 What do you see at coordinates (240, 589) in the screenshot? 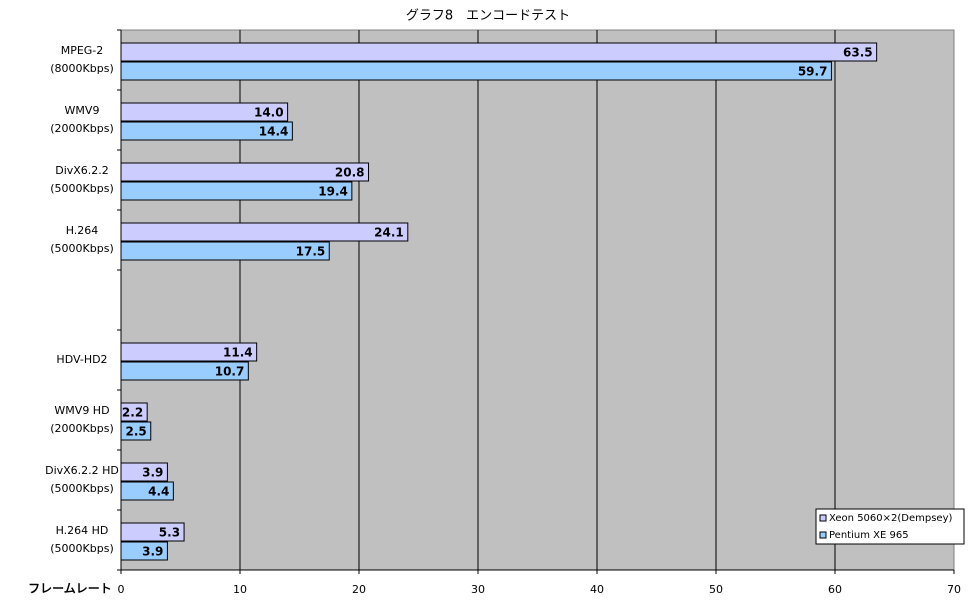
I see `x-tick-label: 10` at bounding box center [240, 589].